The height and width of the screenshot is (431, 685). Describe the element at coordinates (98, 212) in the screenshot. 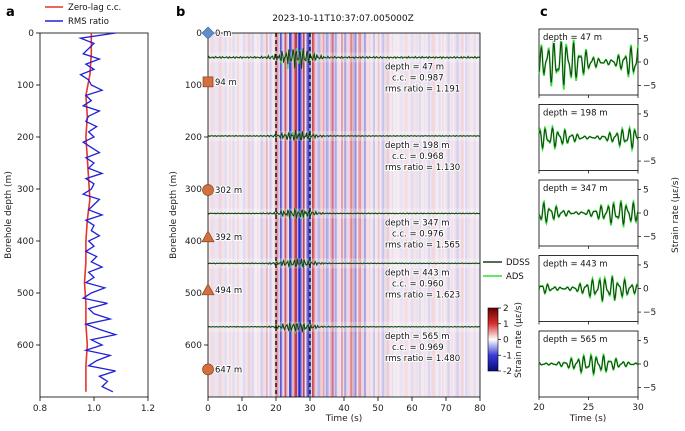

I see `panel-a-series` at that location.